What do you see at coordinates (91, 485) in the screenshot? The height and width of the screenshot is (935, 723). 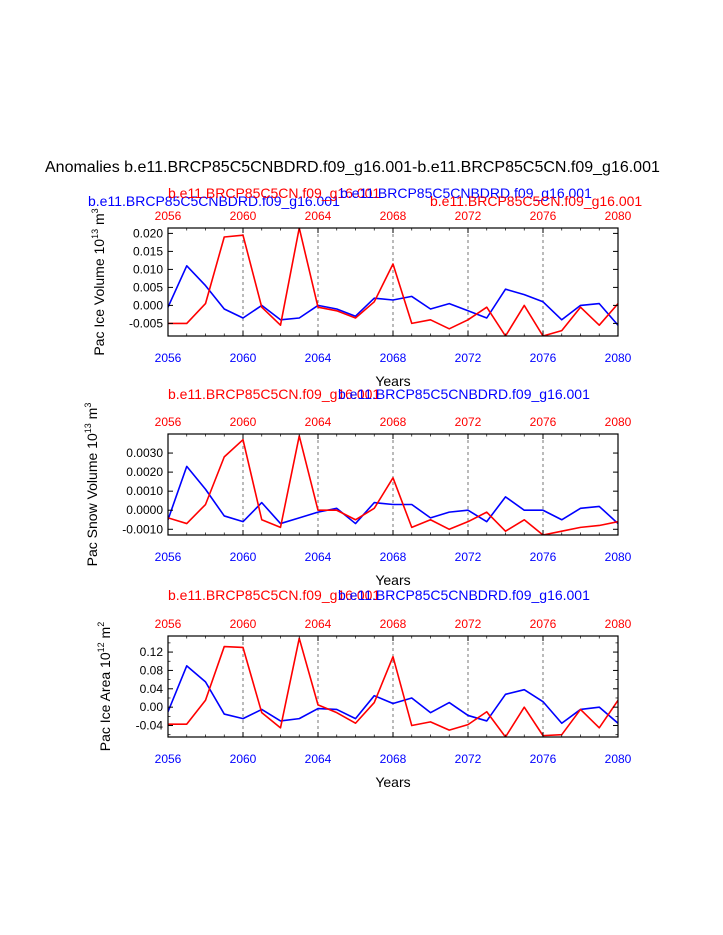 I see `y-axis-label: Pac Snow Volume 1013 m3` at bounding box center [91, 485].